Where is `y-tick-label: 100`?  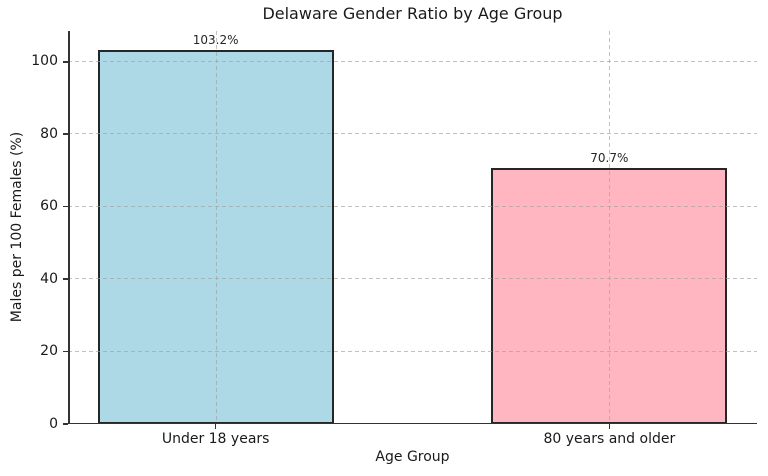 y-tick-label: 100 is located at coordinates (44, 61).